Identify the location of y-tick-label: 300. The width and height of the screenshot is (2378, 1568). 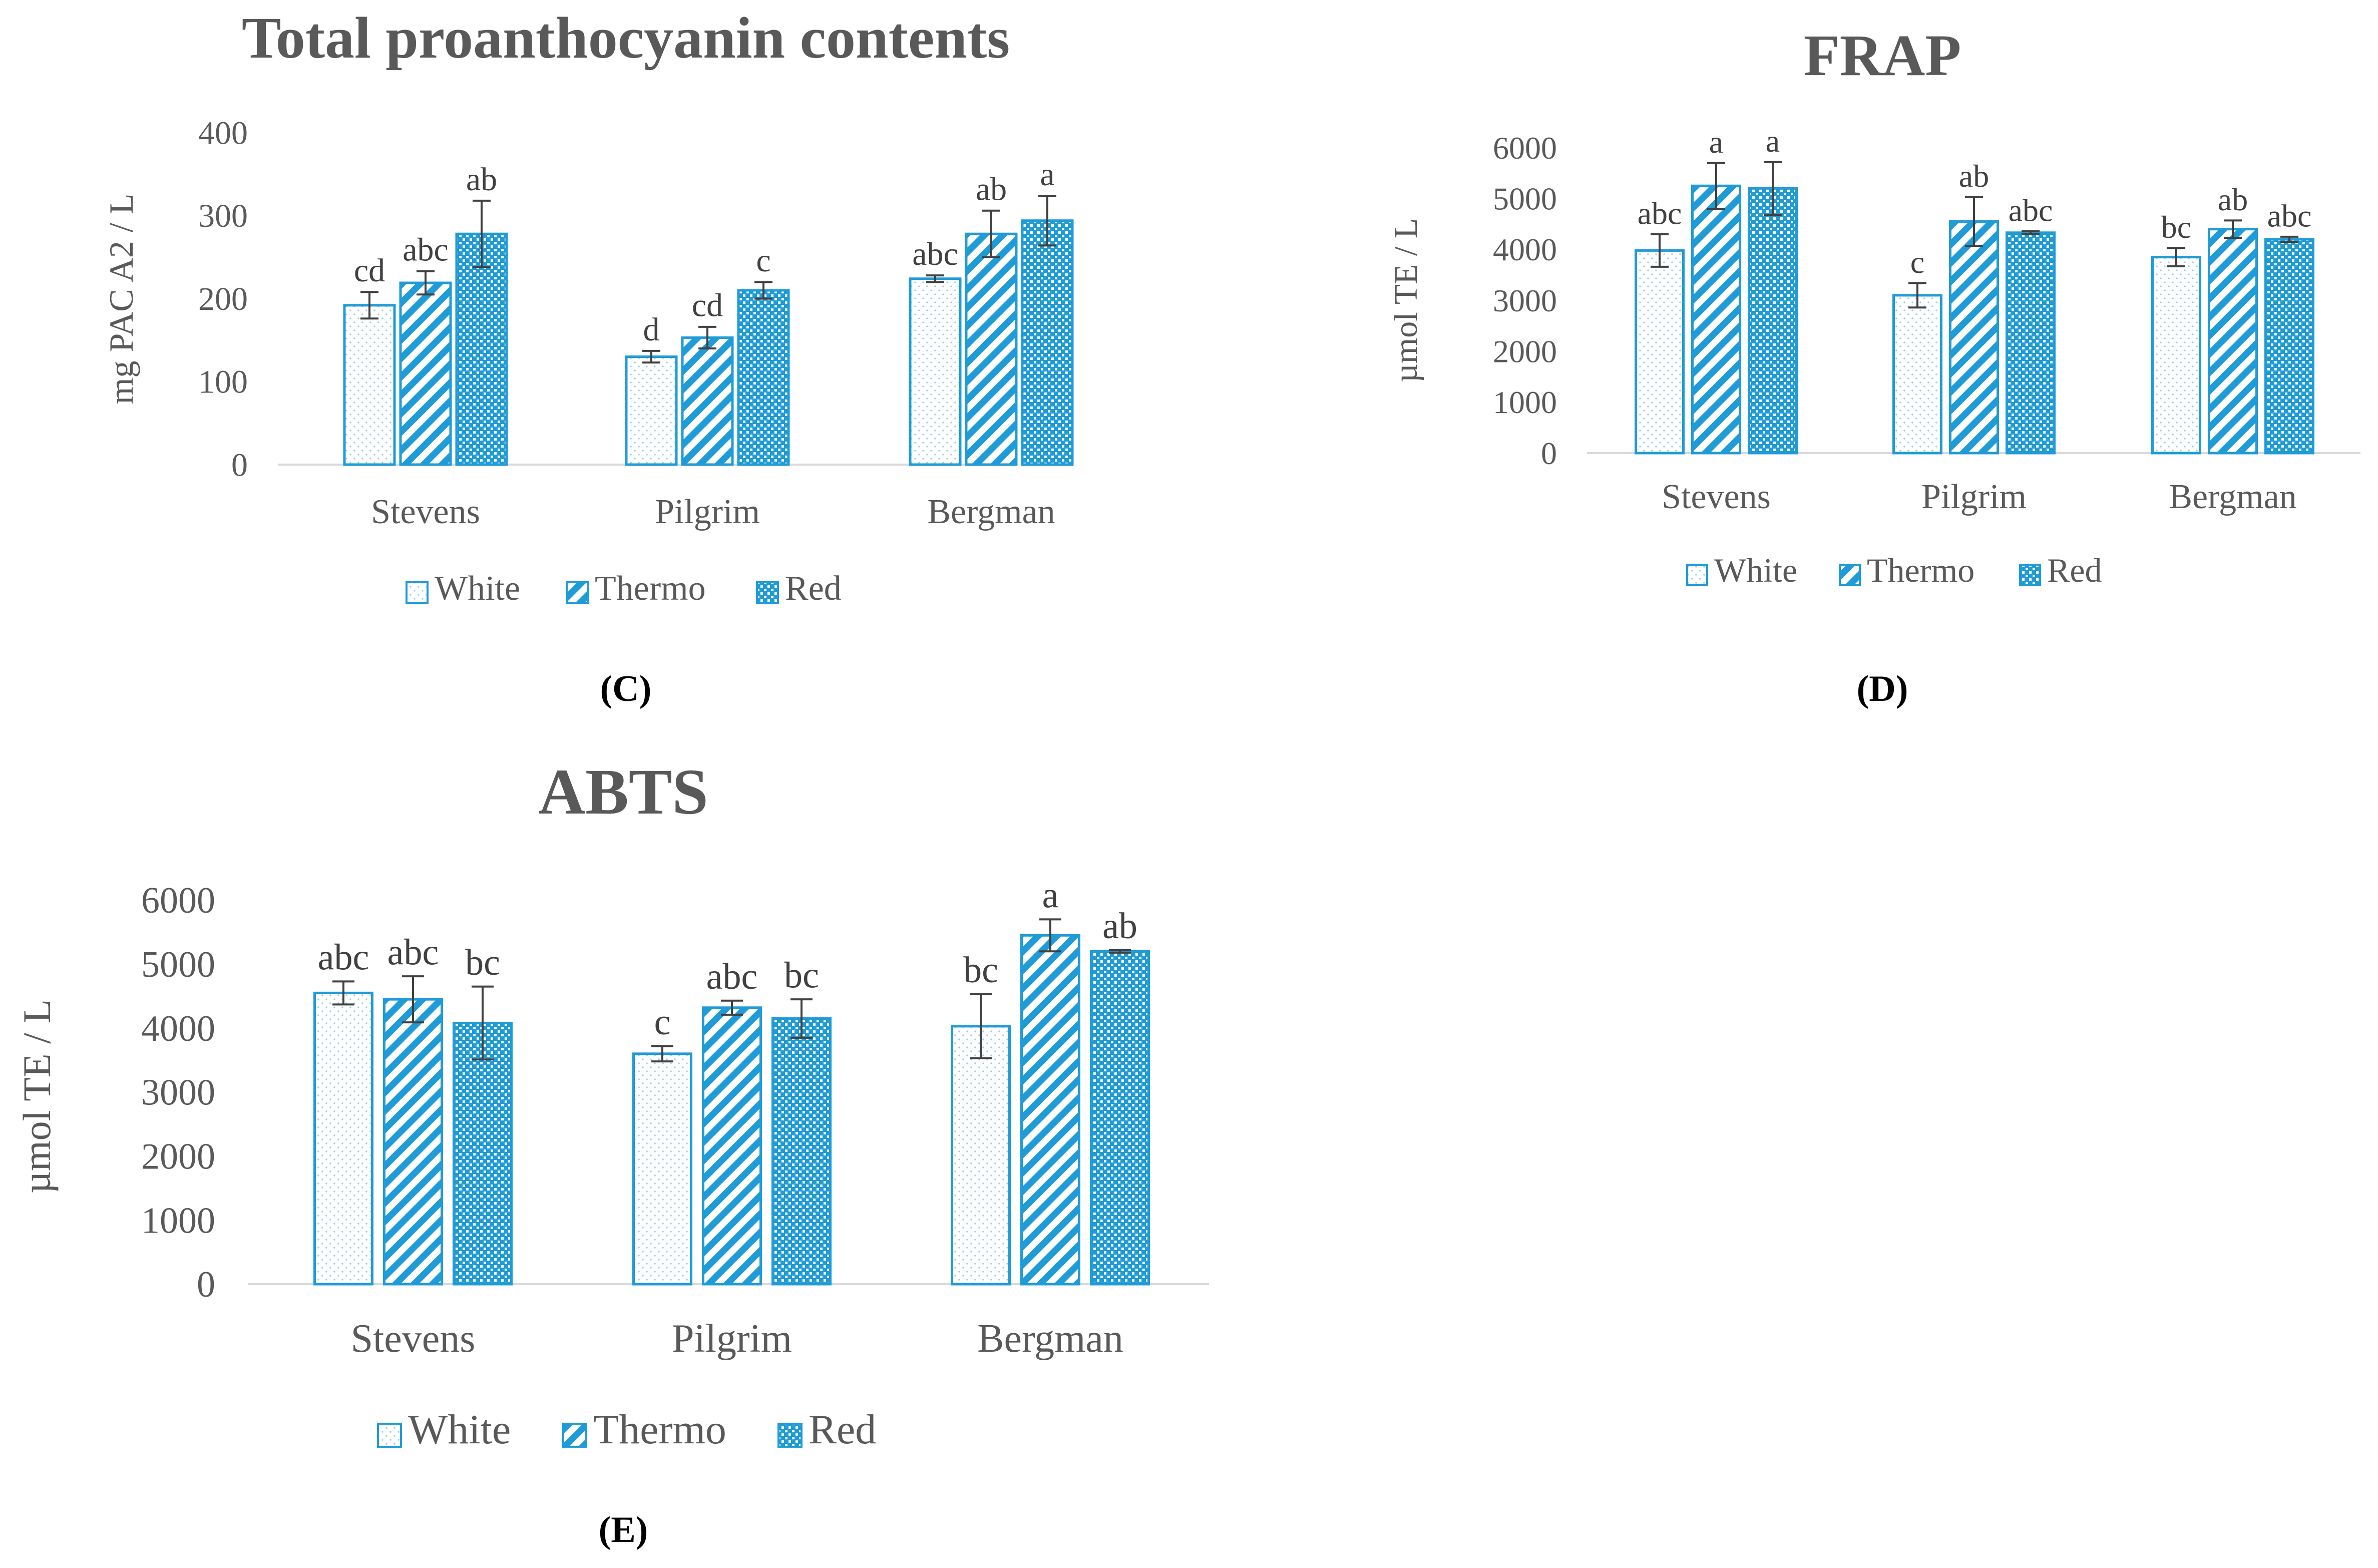
(223, 216).